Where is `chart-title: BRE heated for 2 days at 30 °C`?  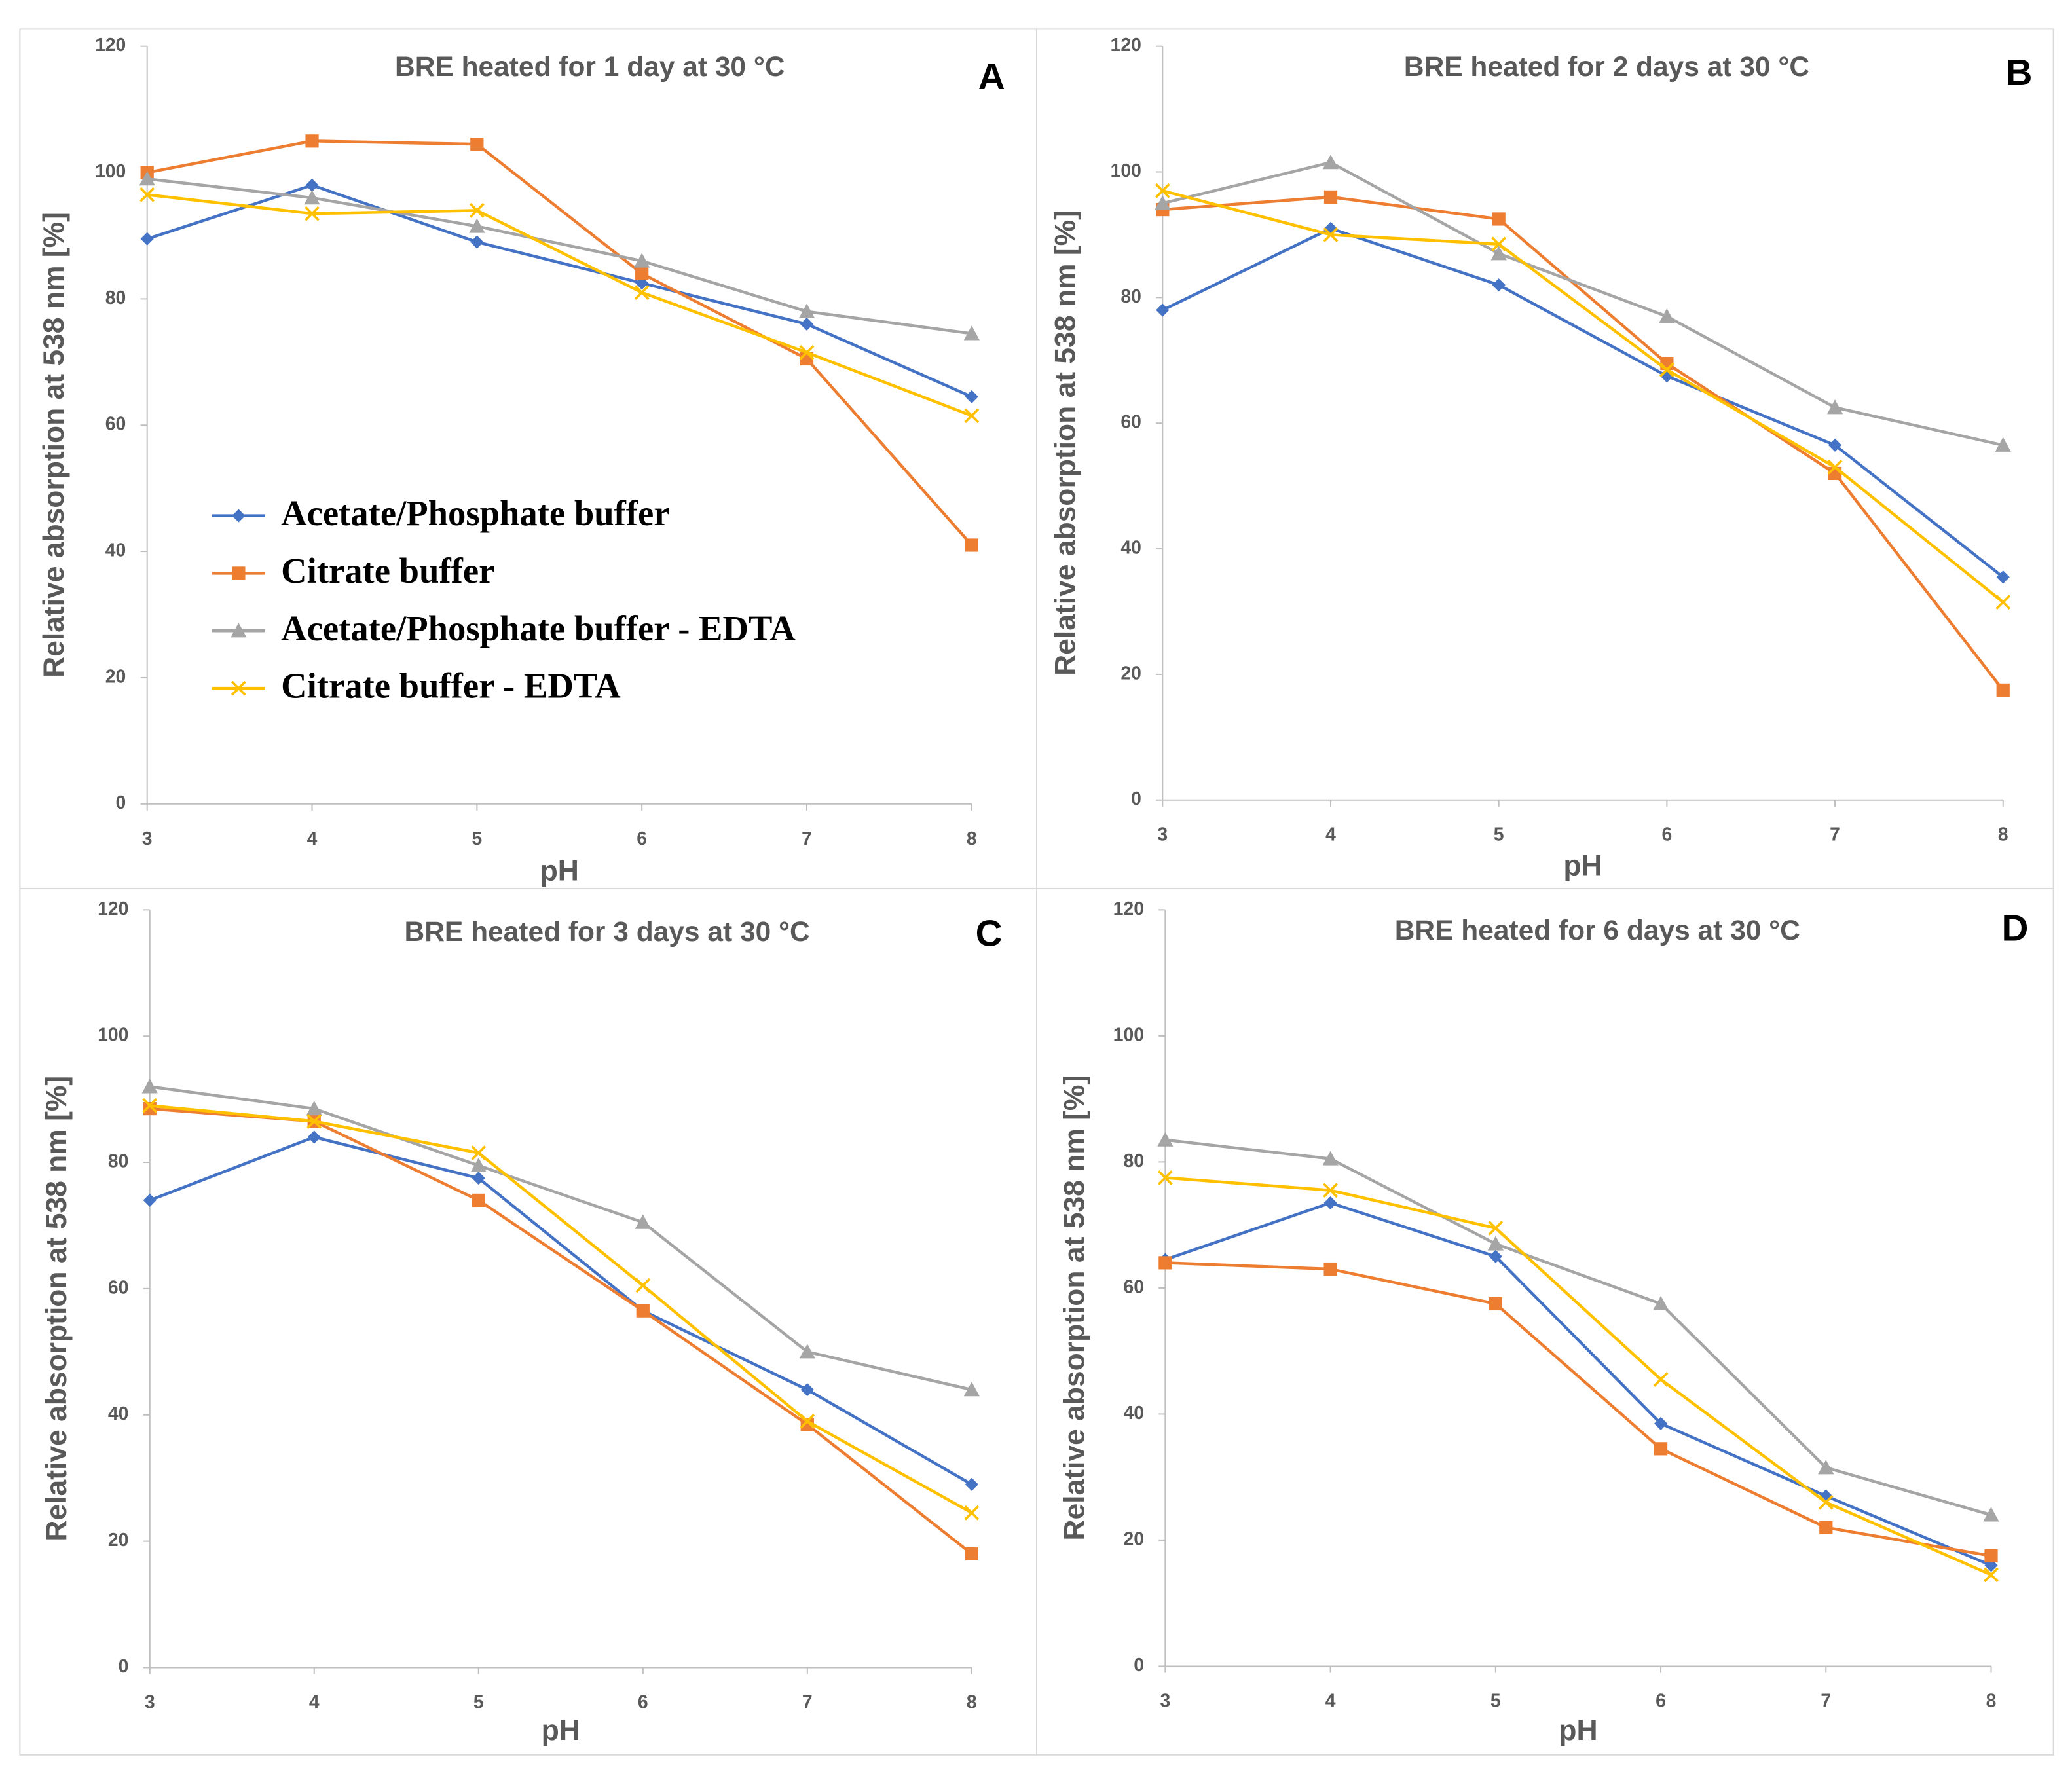
chart-title: BRE heated for 2 days at 30 °C is located at coordinates (1606, 66).